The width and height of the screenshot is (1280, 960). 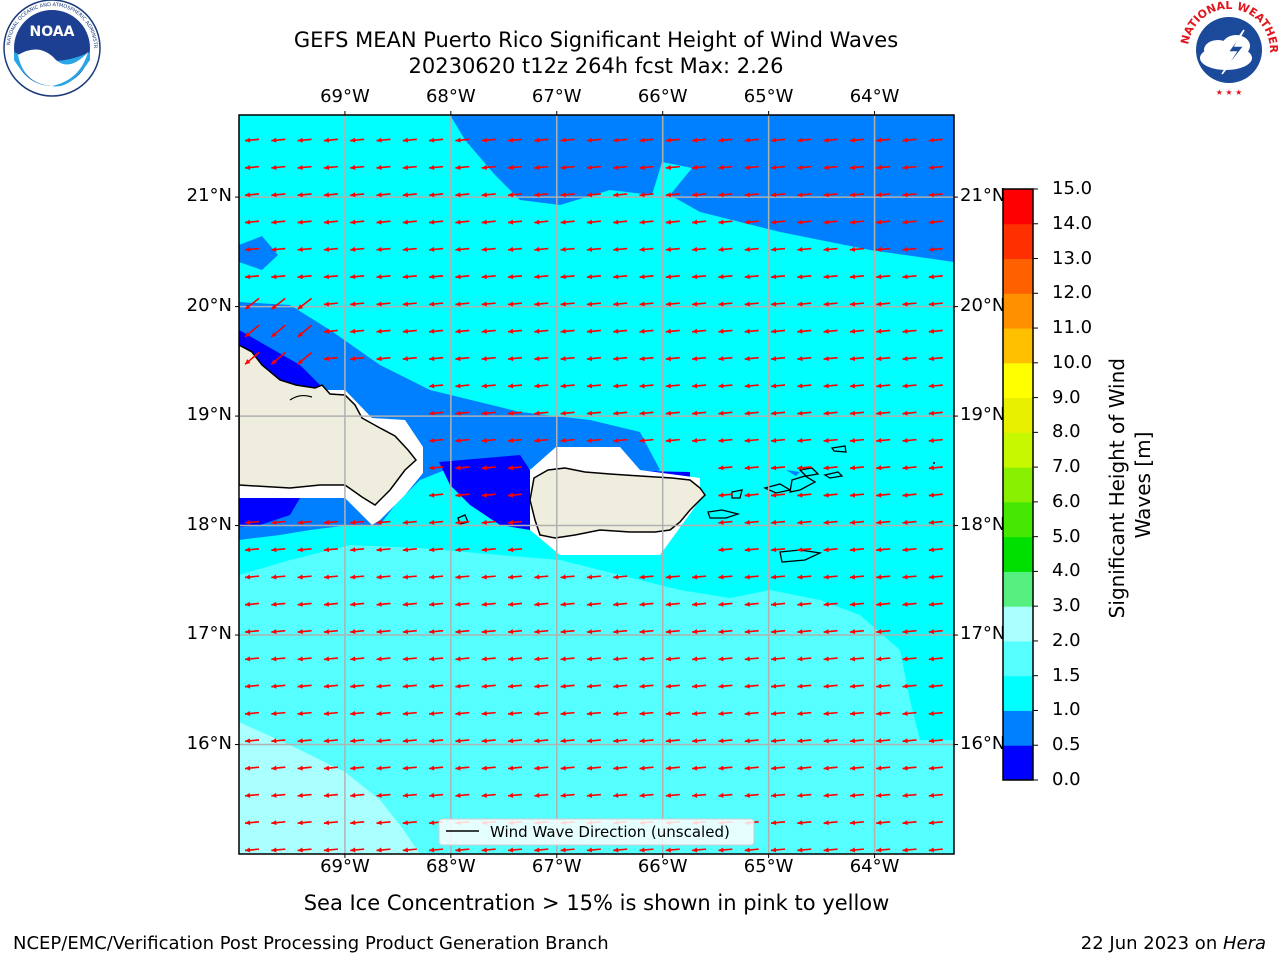 I want to click on lat-label-left: 17°N, so click(x=209, y=634).